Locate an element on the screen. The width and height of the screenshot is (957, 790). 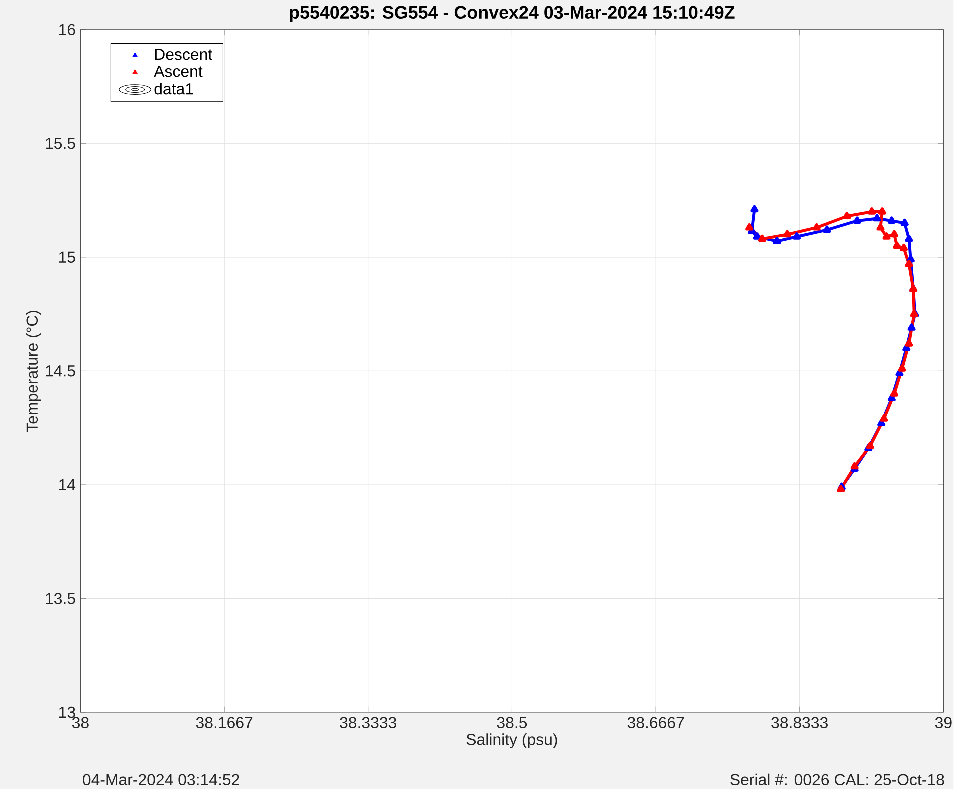
y-tick-label: 15 is located at coordinates (68, 257).